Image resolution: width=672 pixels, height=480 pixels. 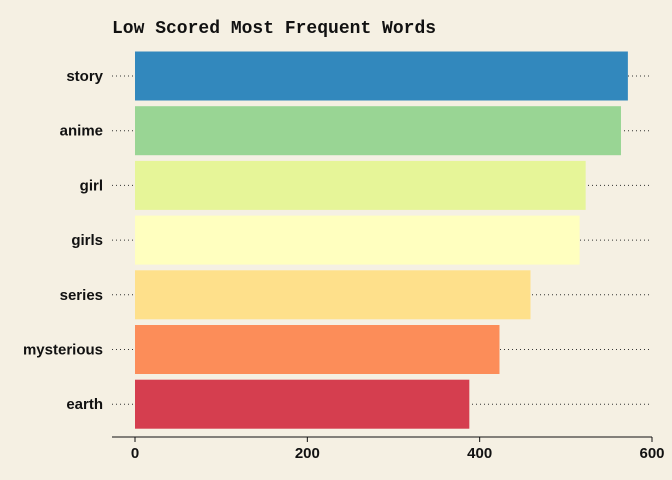 I want to click on x-tick-label: 0, so click(x=135, y=453).